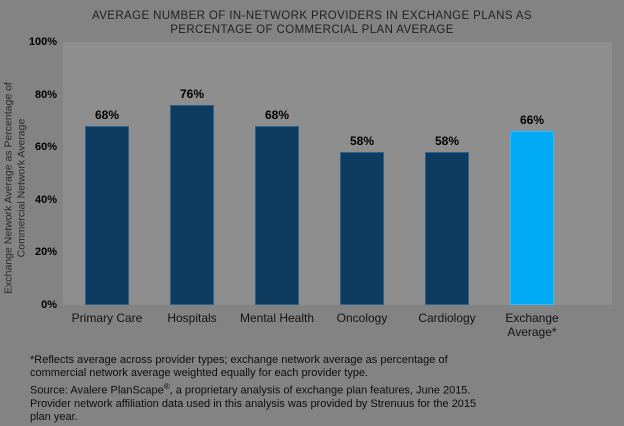  What do you see at coordinates (312, 30) in the screenshot?
I see `chart-title-line2: PERCENTAGE OF COMMERCIAL PLAN AVERAGE` at bounding box center [312, 30].